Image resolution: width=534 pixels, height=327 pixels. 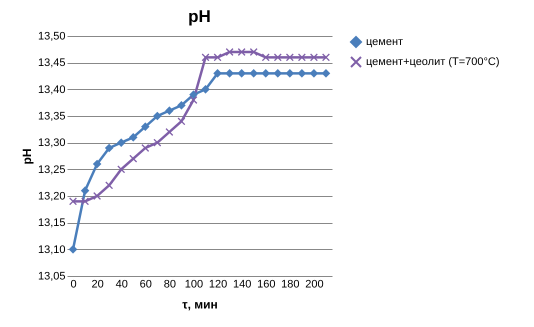 I want to click on y-tick-label: 13,20, so click(x=52, y=196).